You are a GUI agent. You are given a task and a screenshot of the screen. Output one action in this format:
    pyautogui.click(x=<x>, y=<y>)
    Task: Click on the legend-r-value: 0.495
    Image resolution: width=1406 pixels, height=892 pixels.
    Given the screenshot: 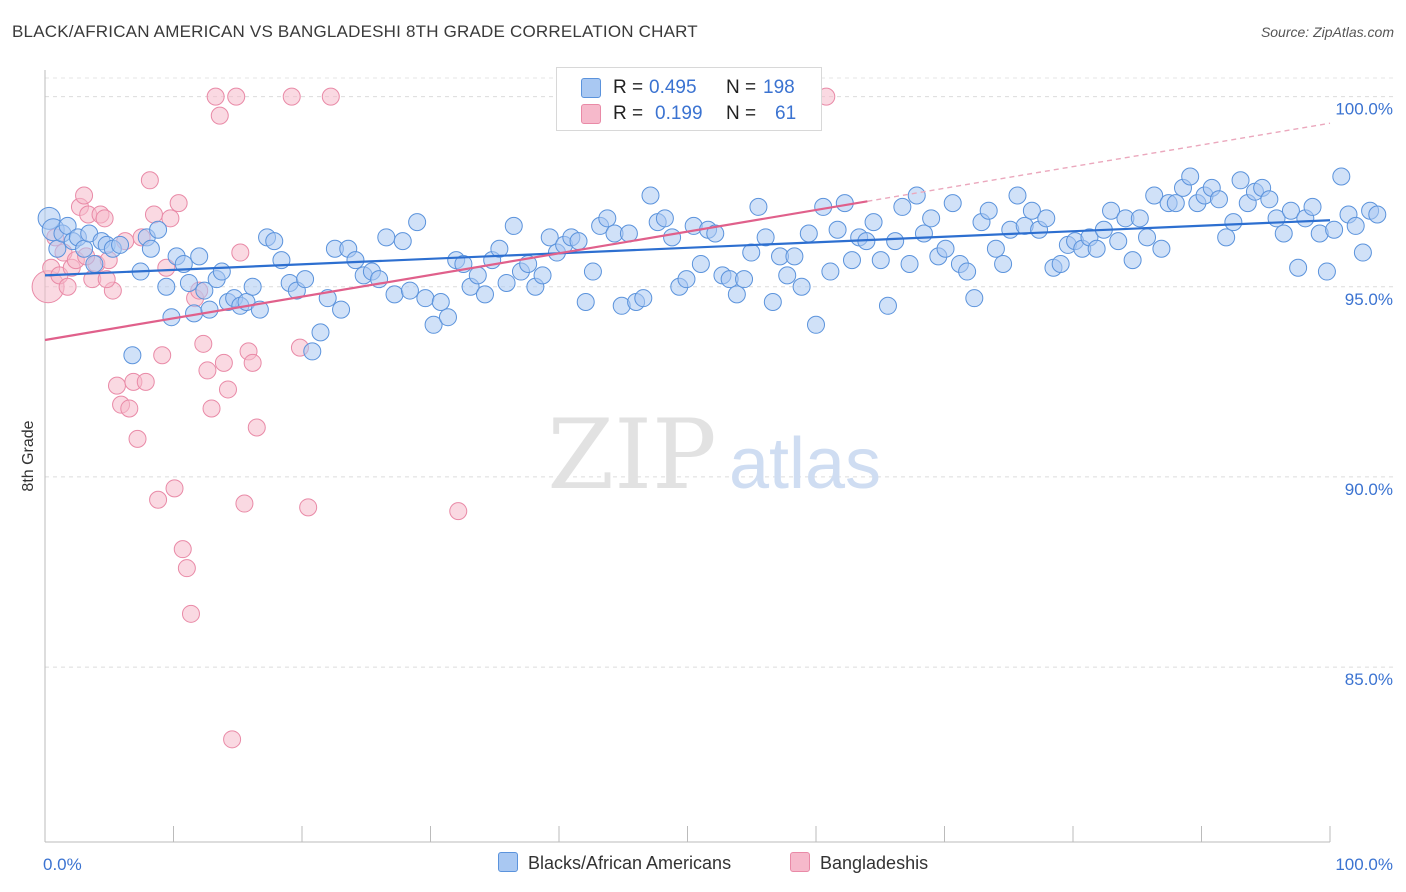 What is the action you would take?
    pyautogui.click(x=673, y=87)
    